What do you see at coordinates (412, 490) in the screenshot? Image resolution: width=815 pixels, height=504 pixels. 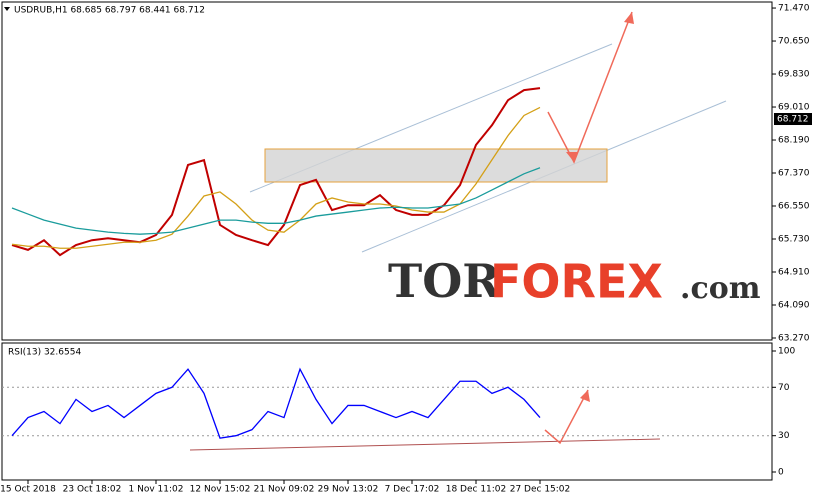 I see `x-tick-label: 7 Dec 17:02` at bounding box center [412, 490].